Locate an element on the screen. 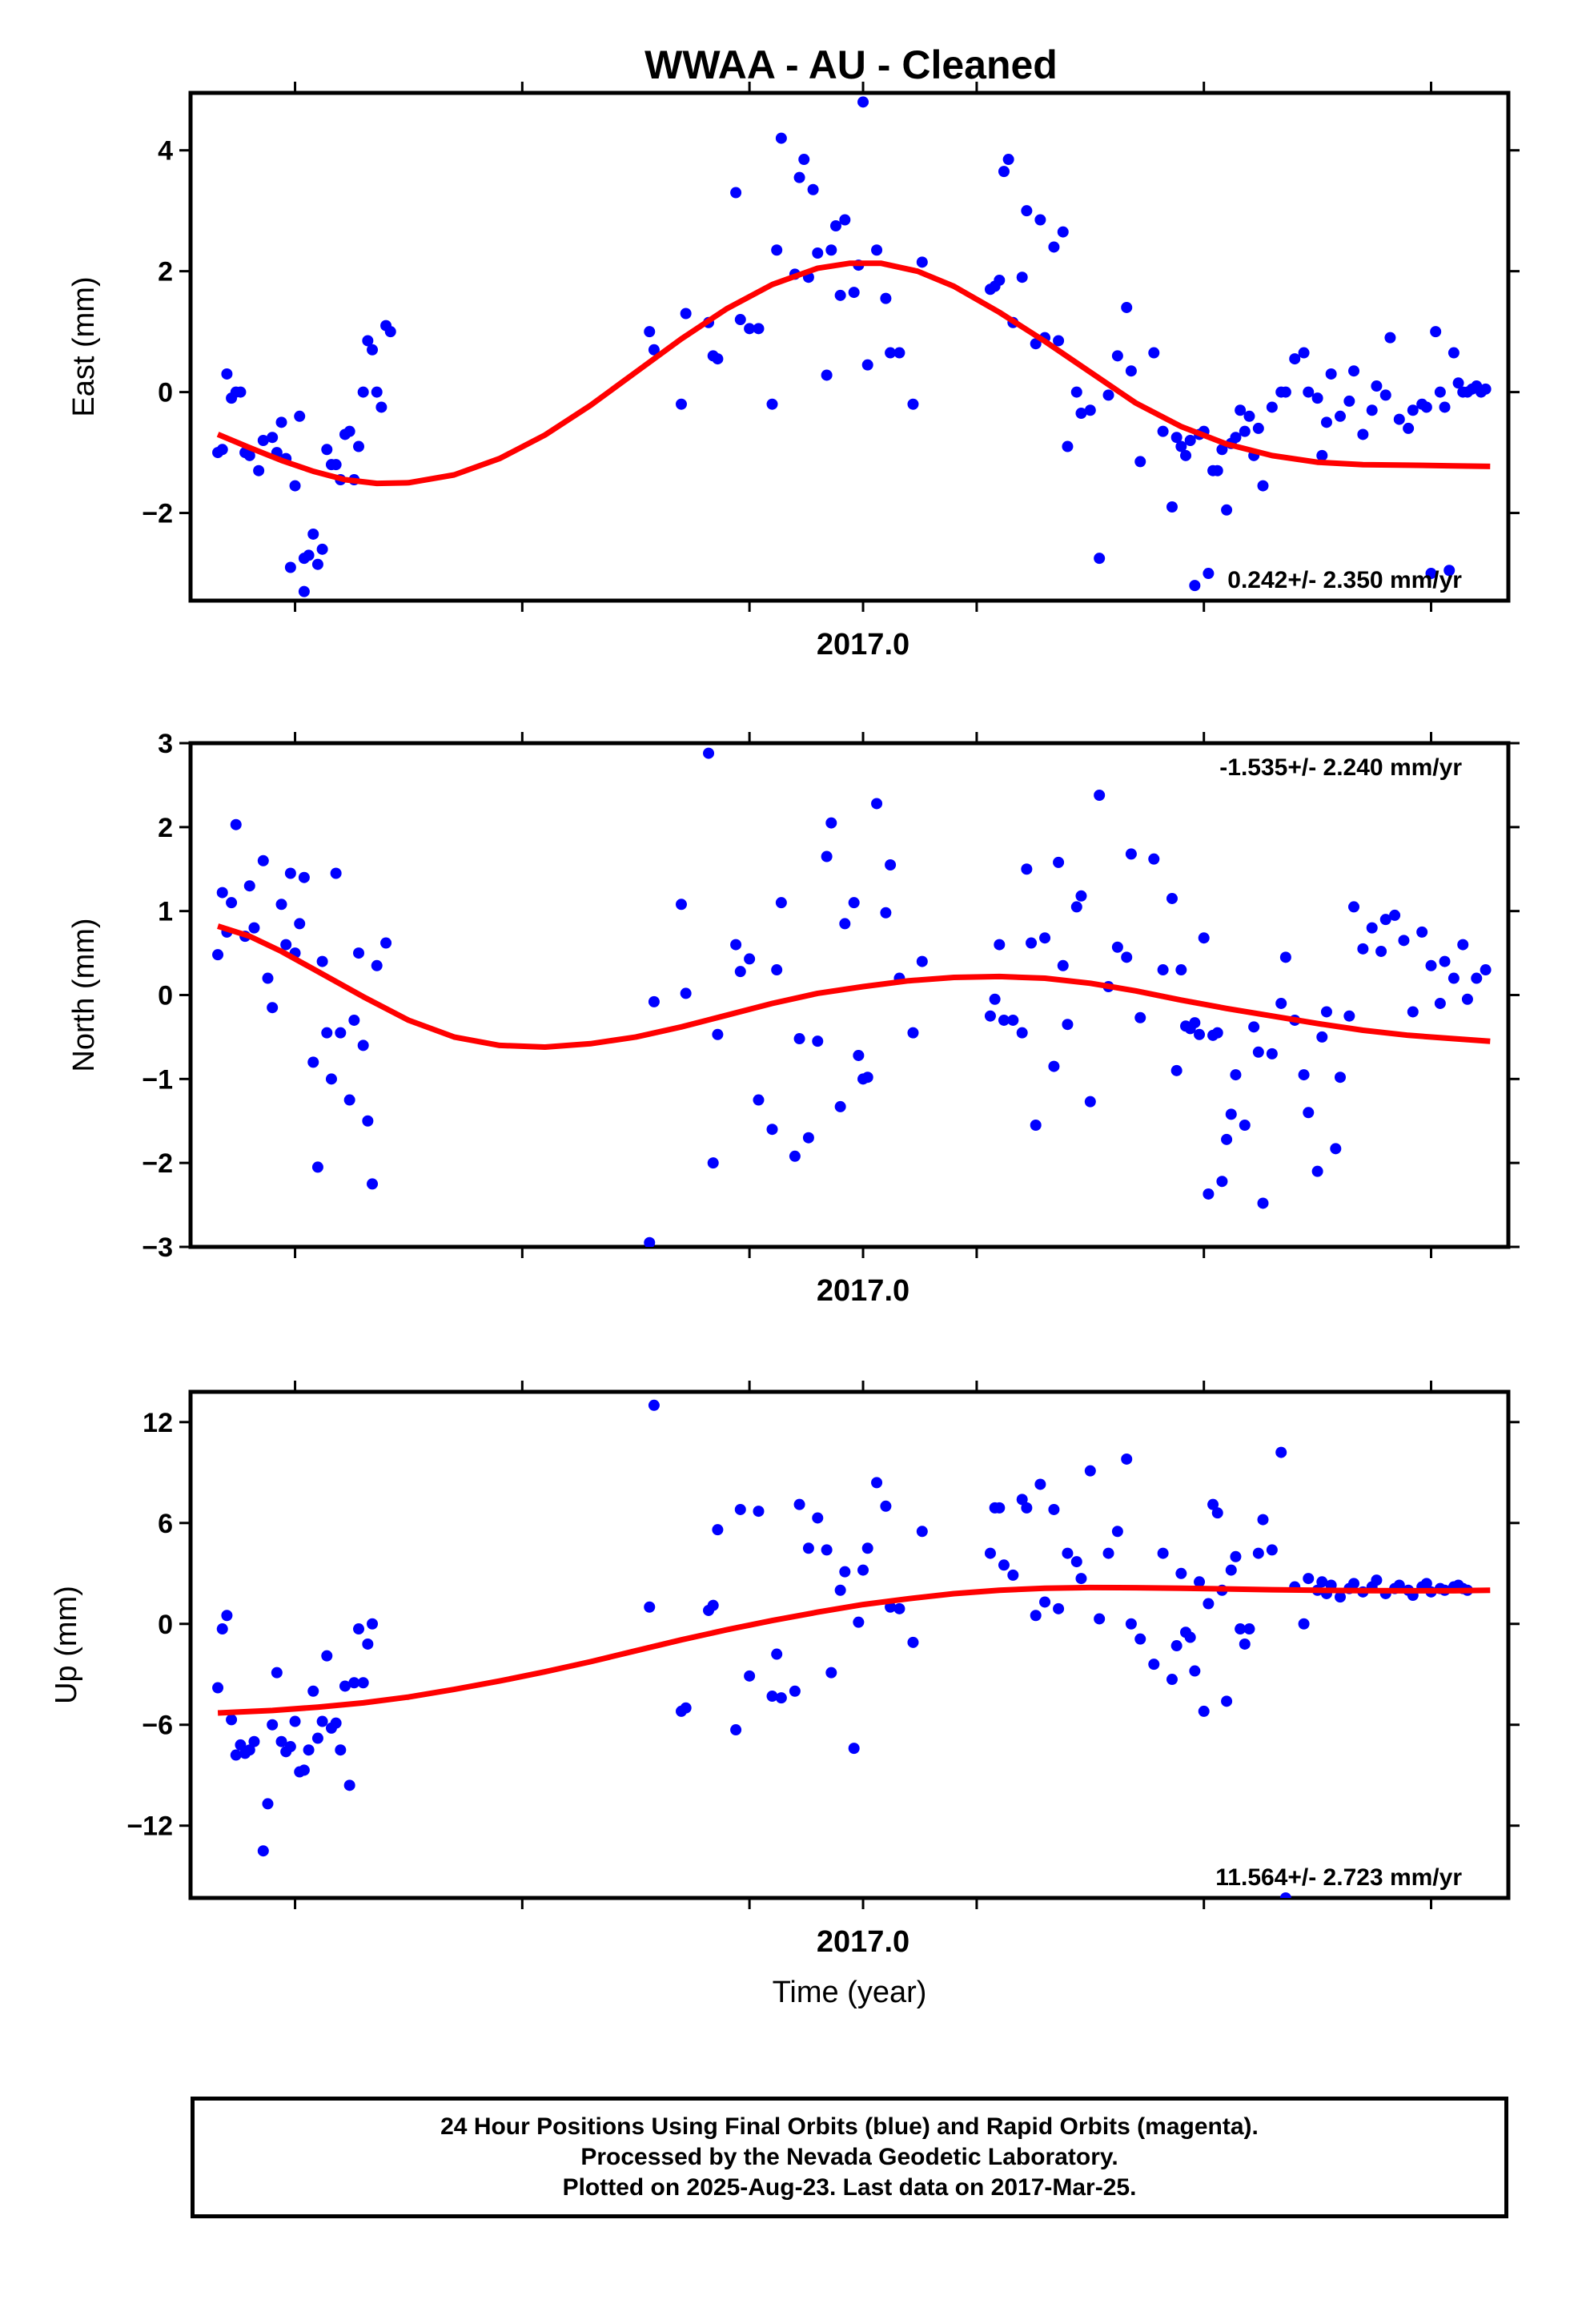  east-ytick-label: 0 is located at coordinates (165, 393).